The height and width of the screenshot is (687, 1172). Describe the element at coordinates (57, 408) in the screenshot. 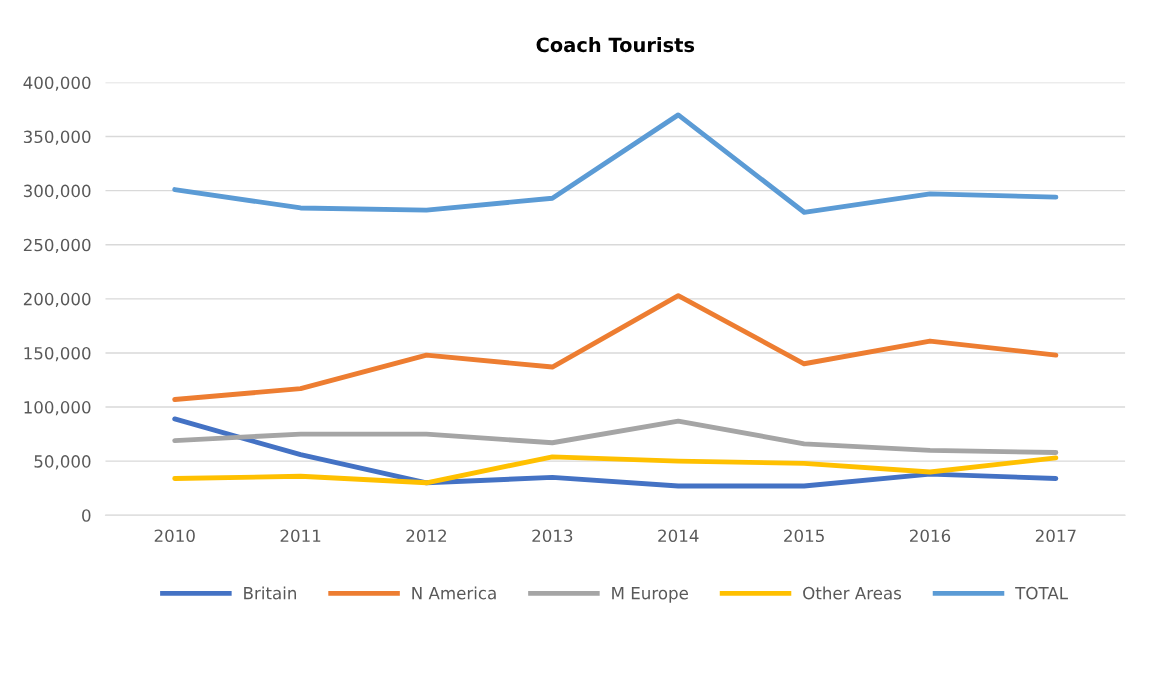

I see `y-tick-label: 100,000` at that location.